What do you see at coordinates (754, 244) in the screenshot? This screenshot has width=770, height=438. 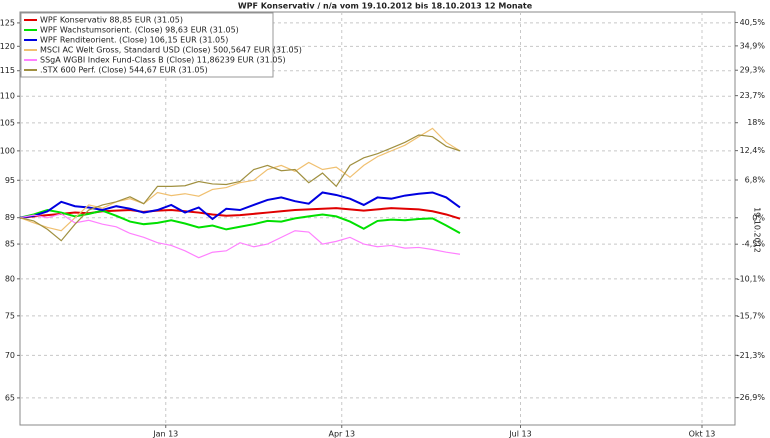 I see `y2-tick-label: -4,5%` at bounding box center [754, 244].